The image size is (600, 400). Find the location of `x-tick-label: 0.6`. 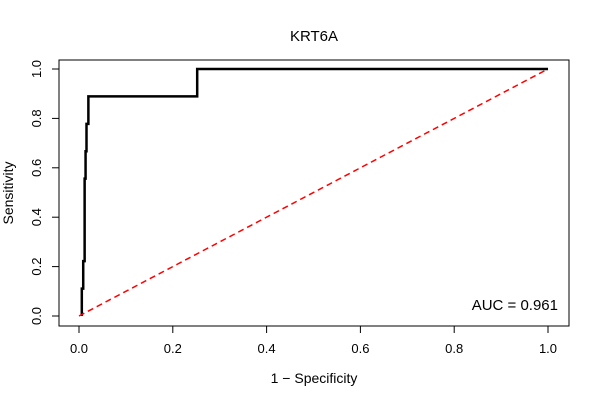

x-tick-label: 0.6 is located at coordinates (360, 348).